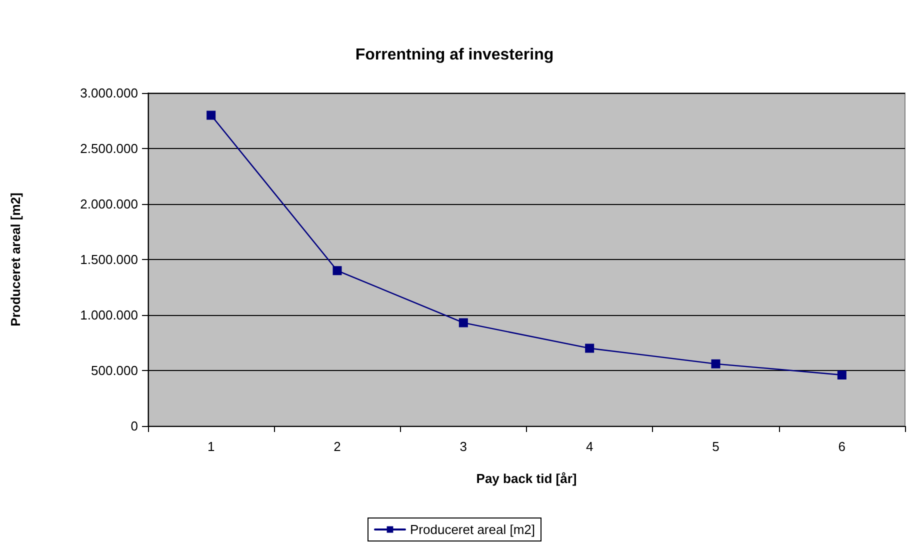 The width and height of the screenshot is (909, 557). What do you see at coordinates (109, 259) in the screenshot?
I see `y-tick-label: 1.500.000` at bounding box center [109, 259].